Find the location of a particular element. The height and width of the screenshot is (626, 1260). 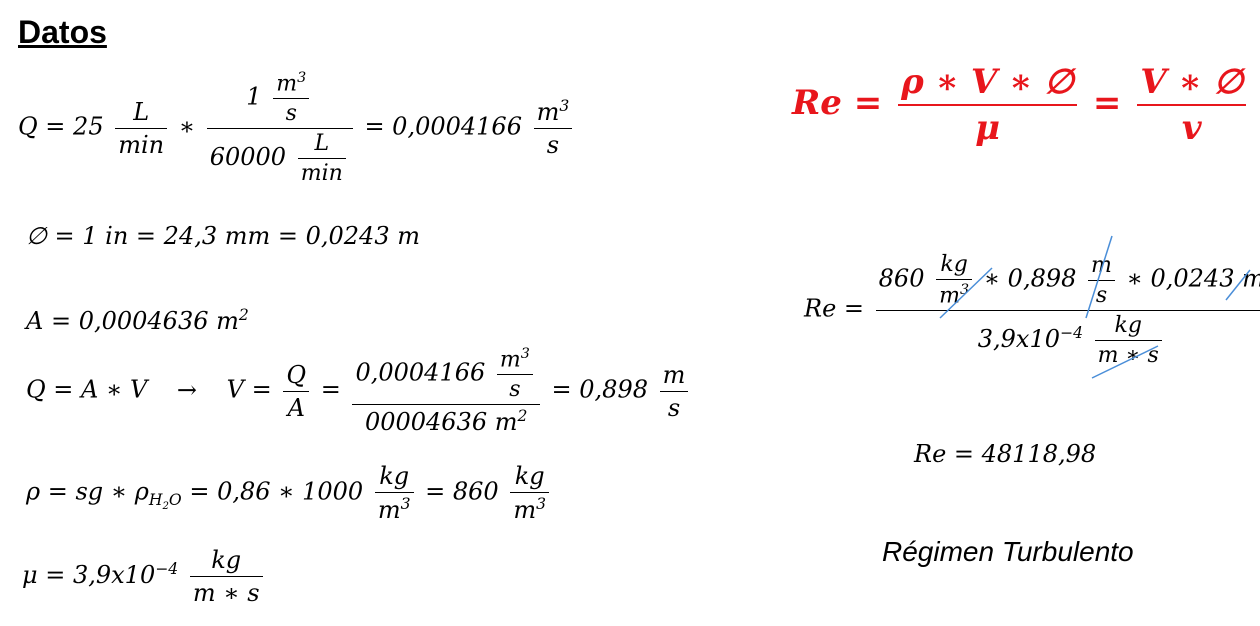

area-text: A = 0,0004636 m is located at coordinates (132, 321).